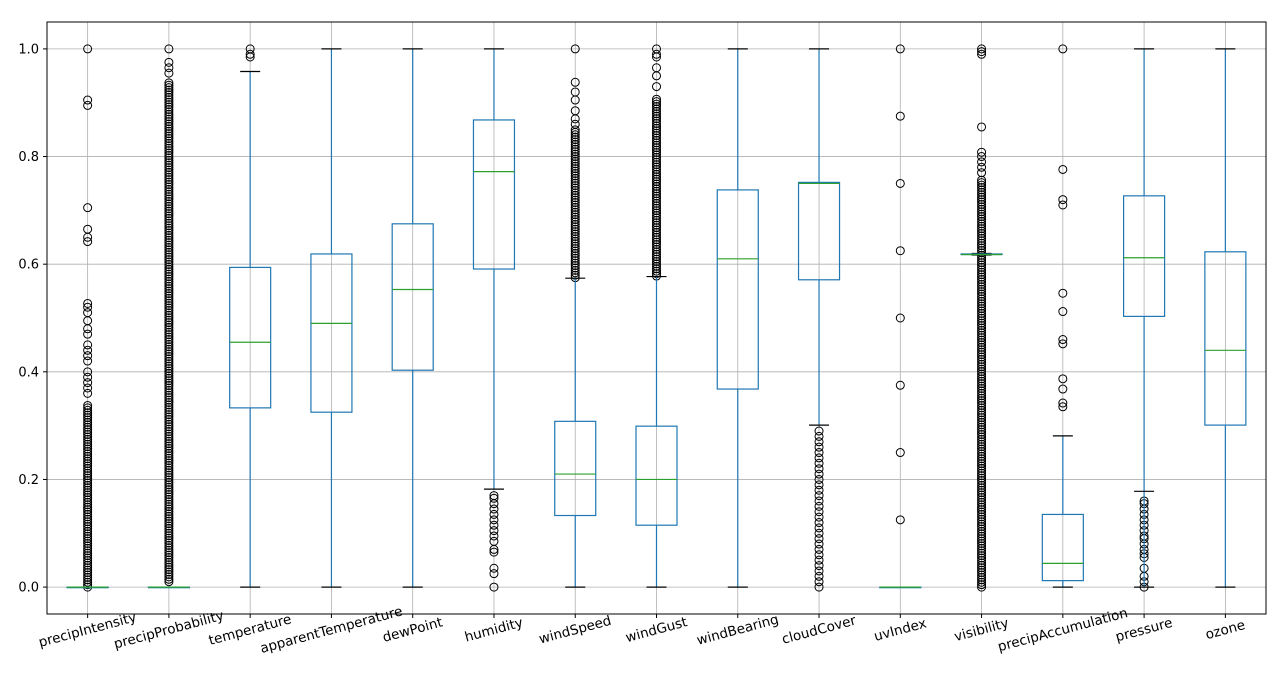 The image size is (1287, 674). What do you see at coordinates (494, 320) in the screenshot?
I see `box-humidity` at bounding box center [494, 320].